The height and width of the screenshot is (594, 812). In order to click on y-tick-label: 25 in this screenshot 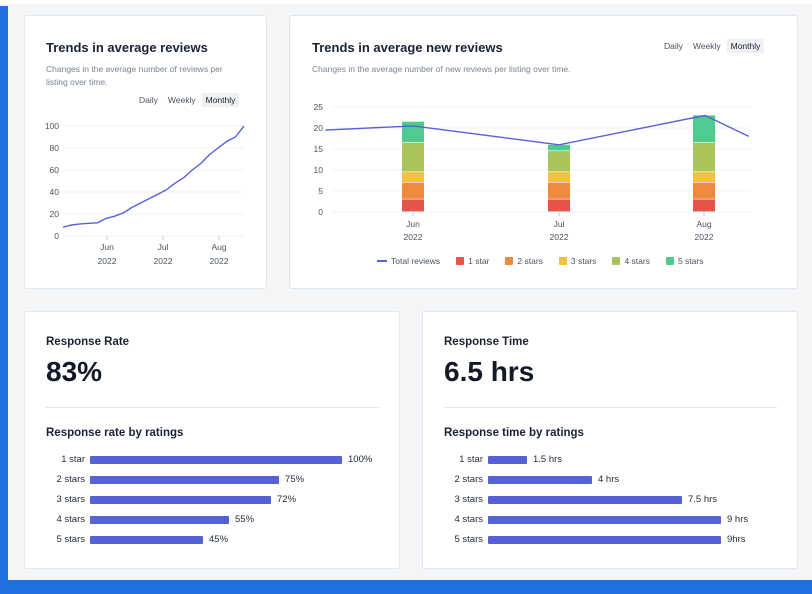, I will do `click(319, 107)`.